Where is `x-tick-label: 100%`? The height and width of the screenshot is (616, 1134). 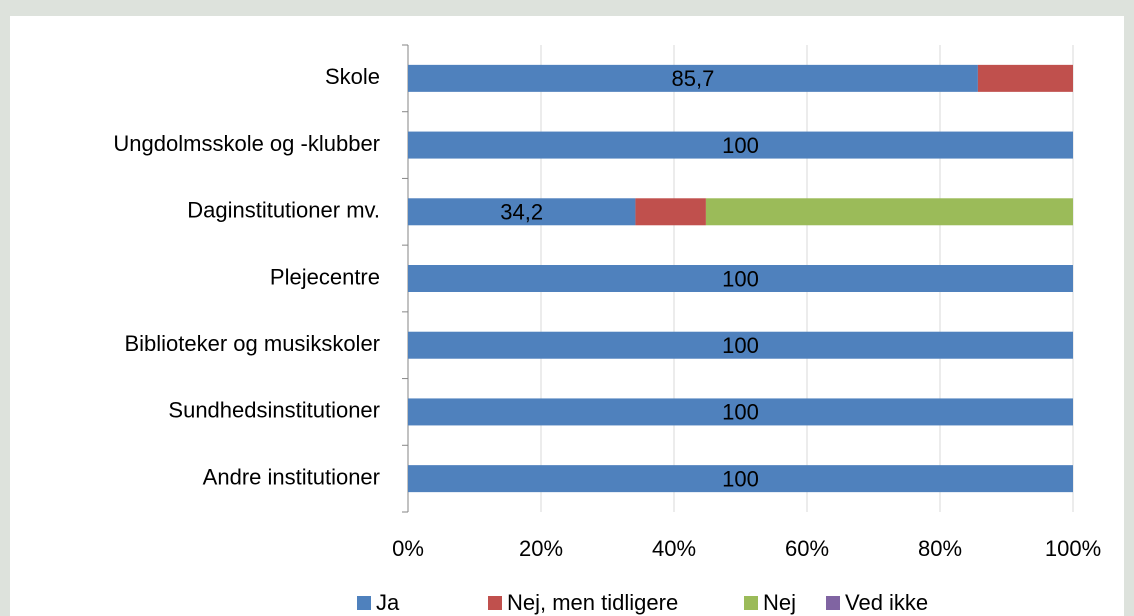 x-tick-label: 100% is located at coordinates (1073, 548).